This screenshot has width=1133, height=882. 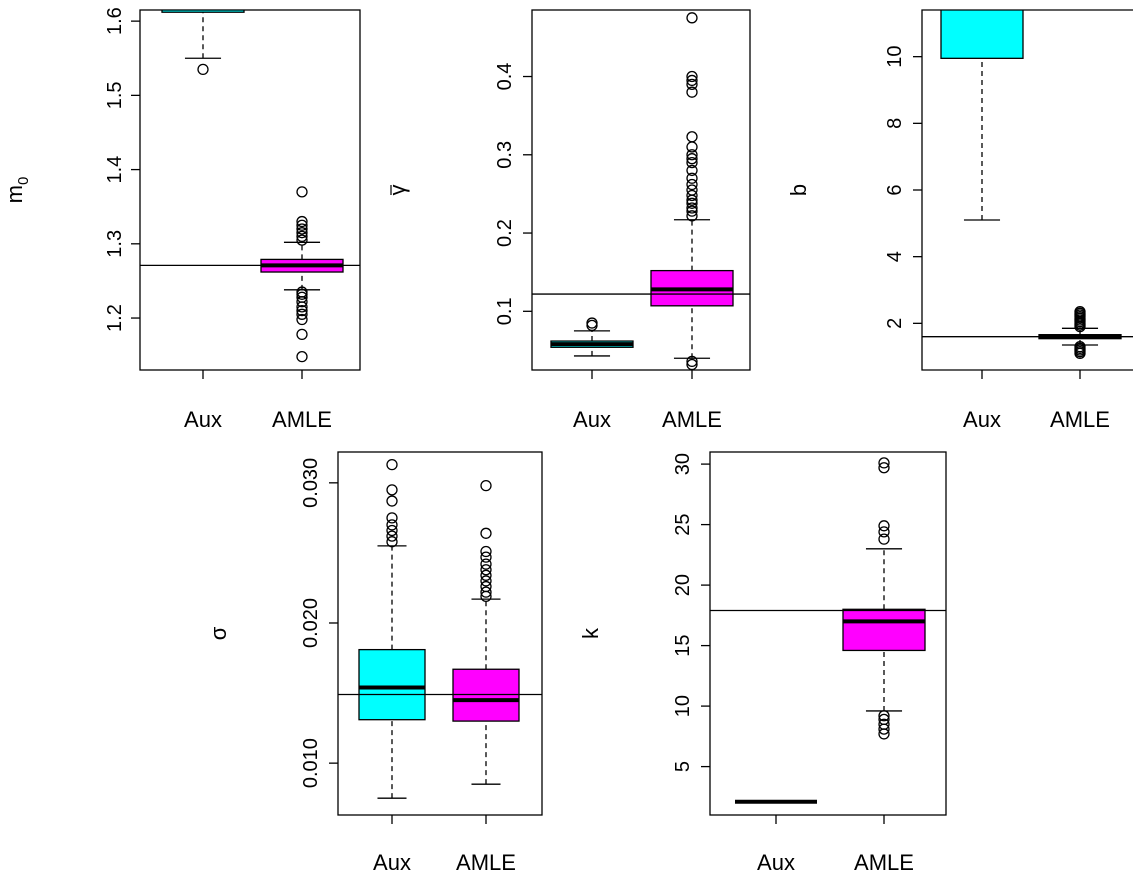 I want to click on y-tick-label: 1.2, so click(x=115, y=318).